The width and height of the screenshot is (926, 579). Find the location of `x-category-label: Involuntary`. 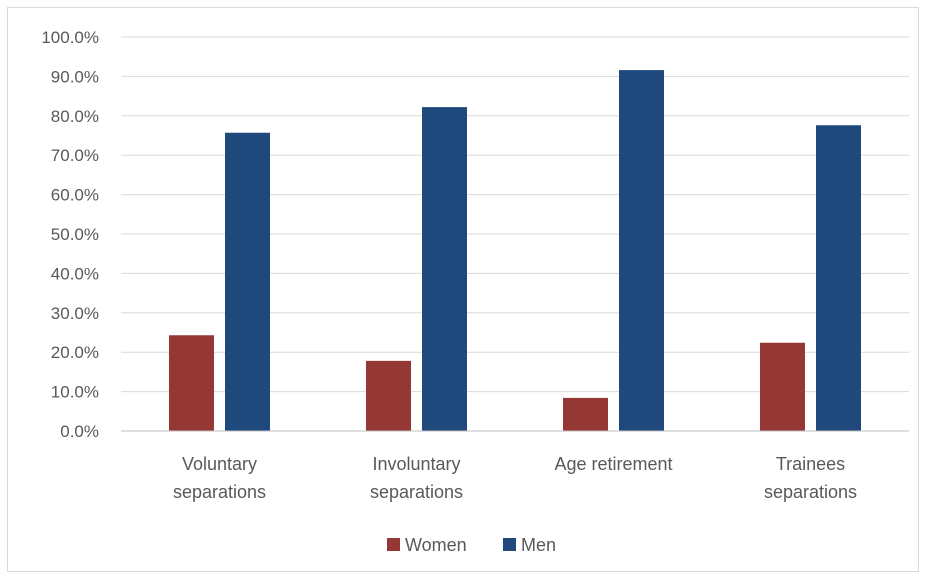

x-category-label: Involuntary is located at coordinates (416, 464).